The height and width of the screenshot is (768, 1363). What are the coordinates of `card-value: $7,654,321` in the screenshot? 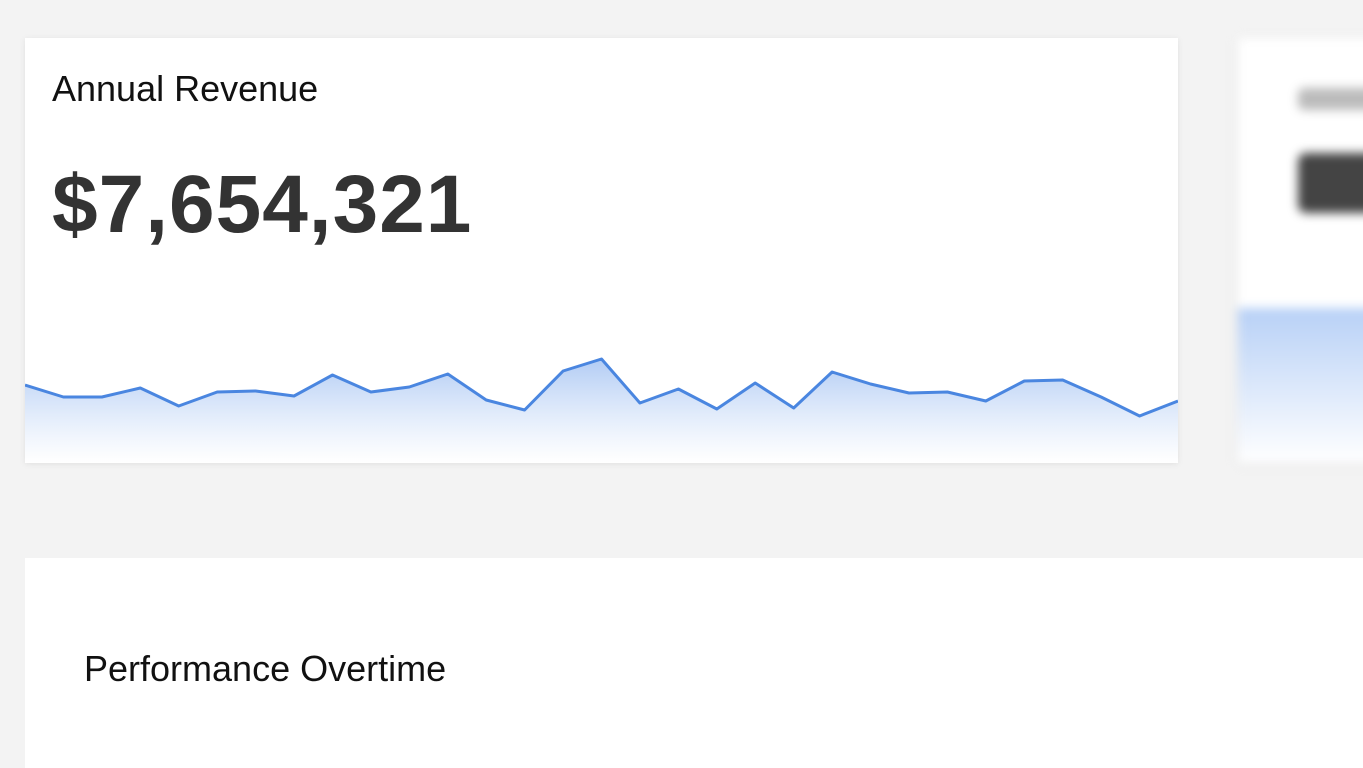 It's located at (262, 204).